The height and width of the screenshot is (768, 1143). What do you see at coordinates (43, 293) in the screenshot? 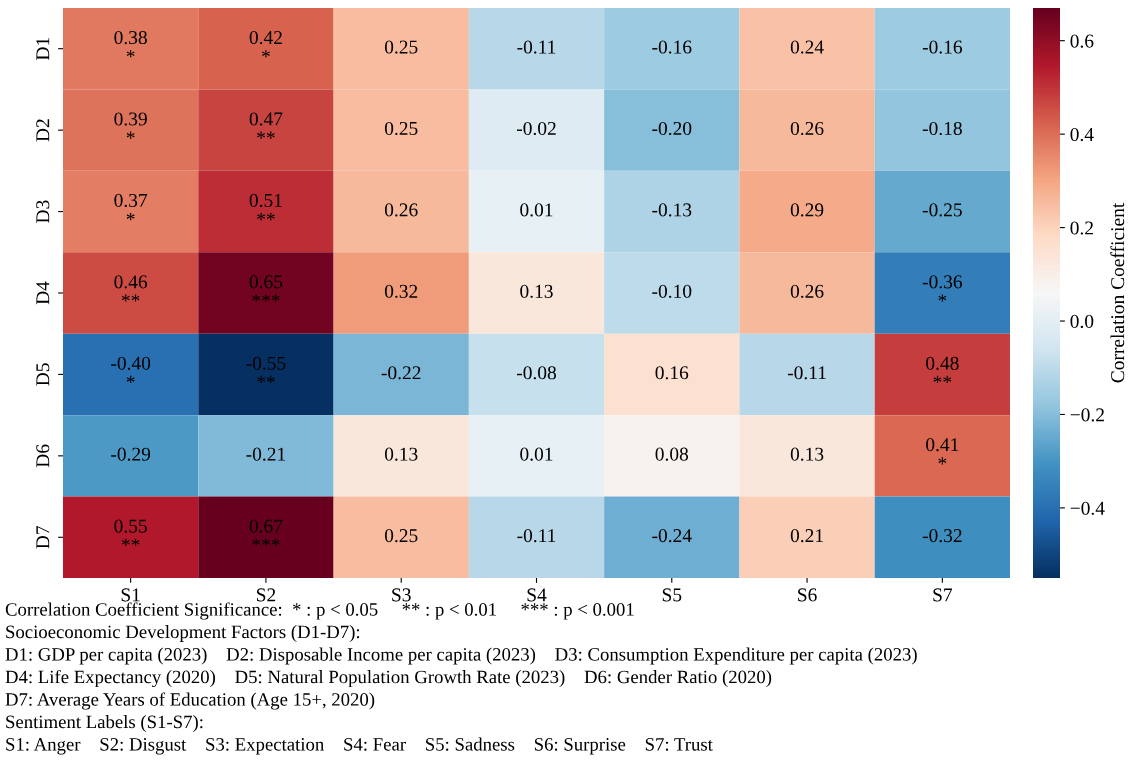
I see `y-tick-label: D4` at bounding box center [43, 293].